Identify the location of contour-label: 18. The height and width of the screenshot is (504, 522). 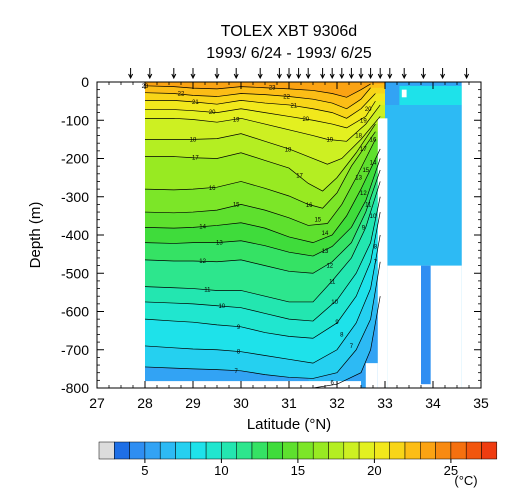
(288, 150).